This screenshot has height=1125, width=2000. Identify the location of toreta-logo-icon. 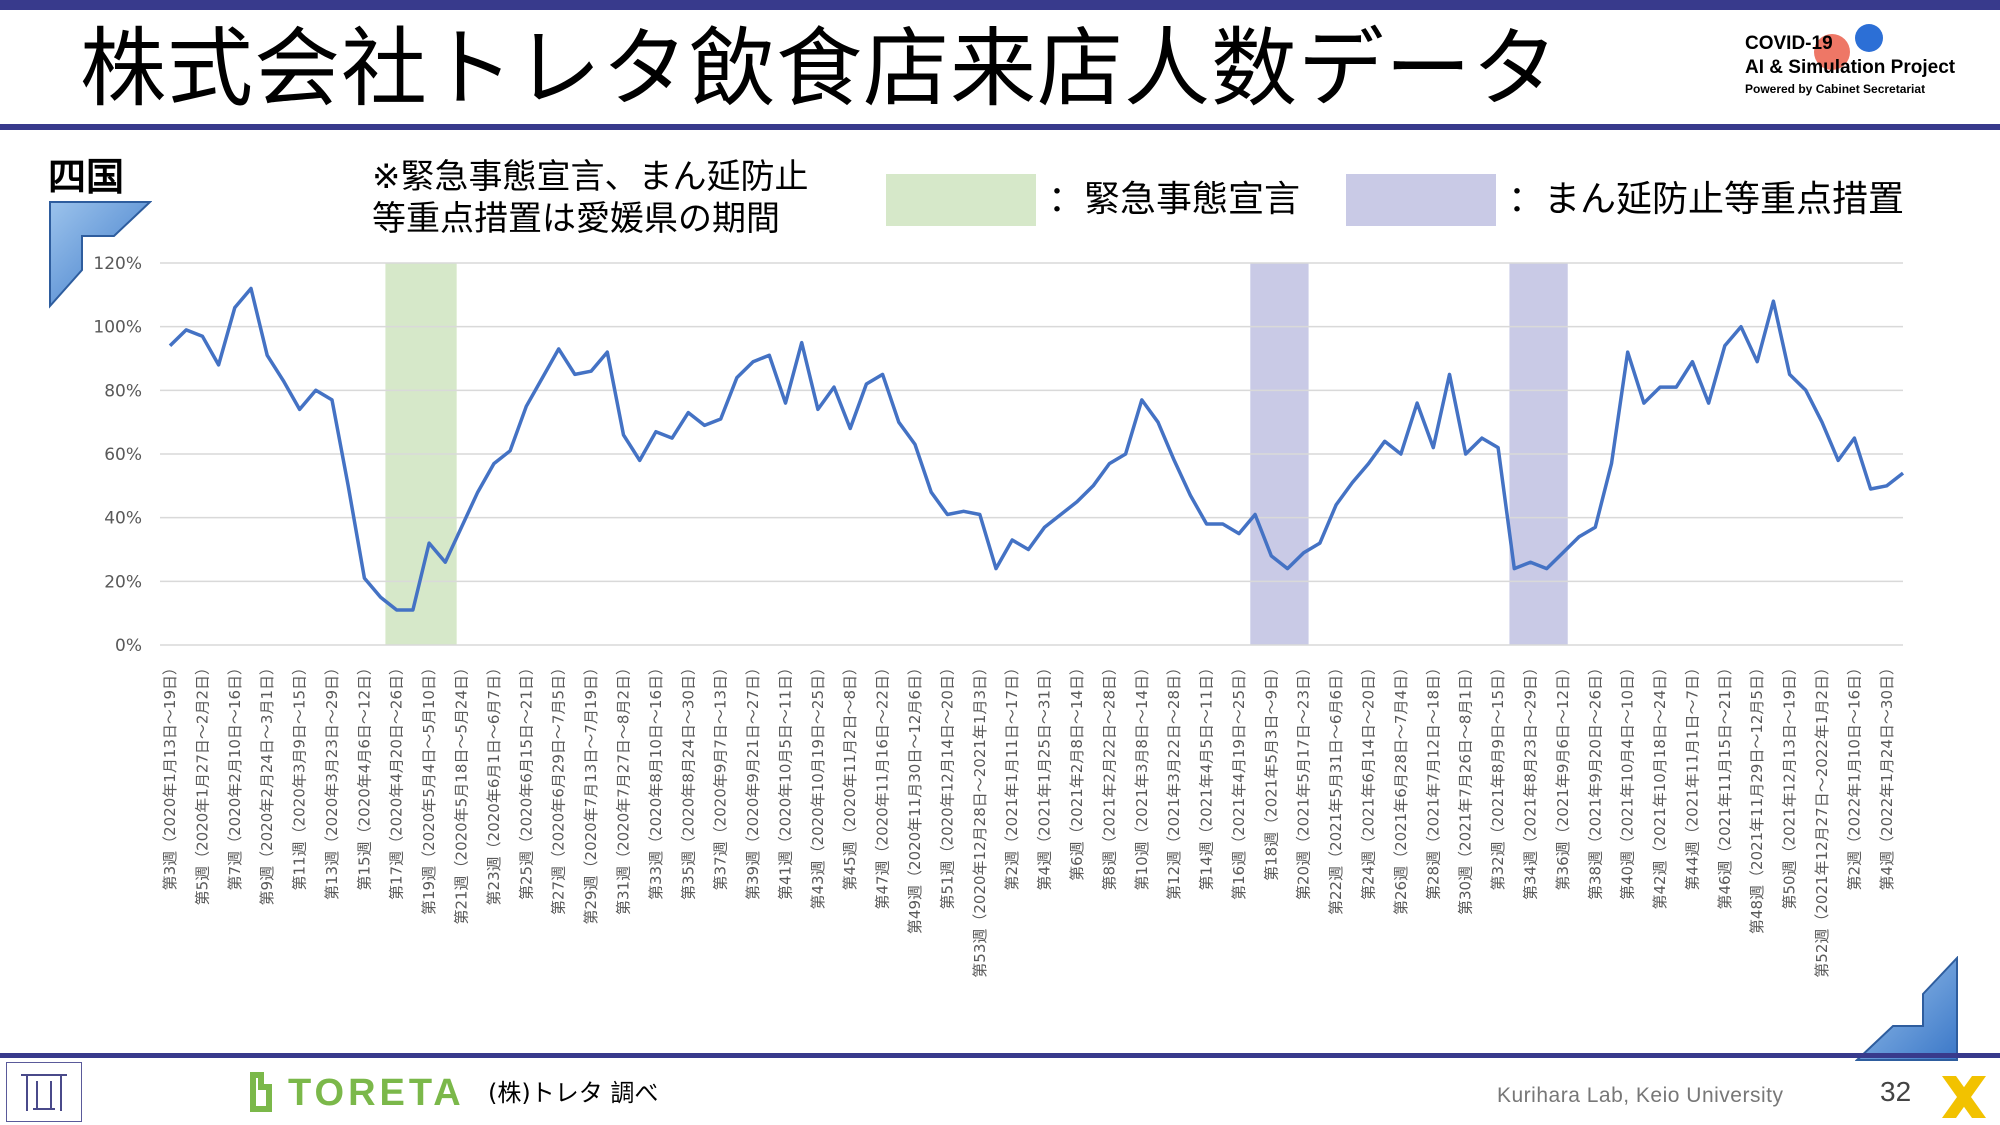
(261, 1092).